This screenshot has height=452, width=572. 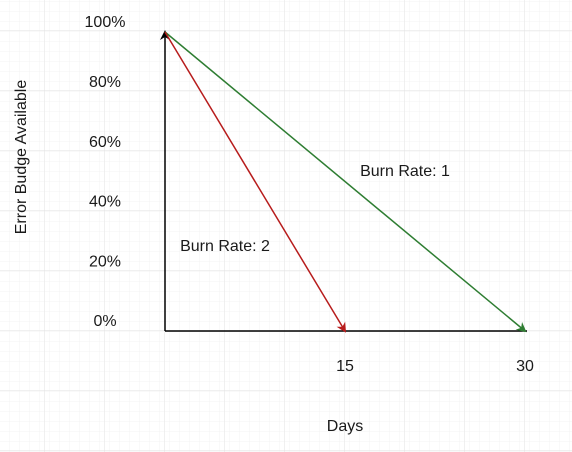 I want to click on y-tick-label: 60%, so click(x=105, y=142).